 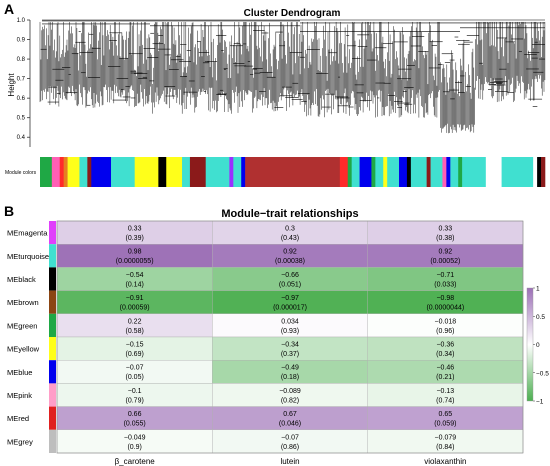 I want to click on p-value: (0.84), so click(x=445, y=447).